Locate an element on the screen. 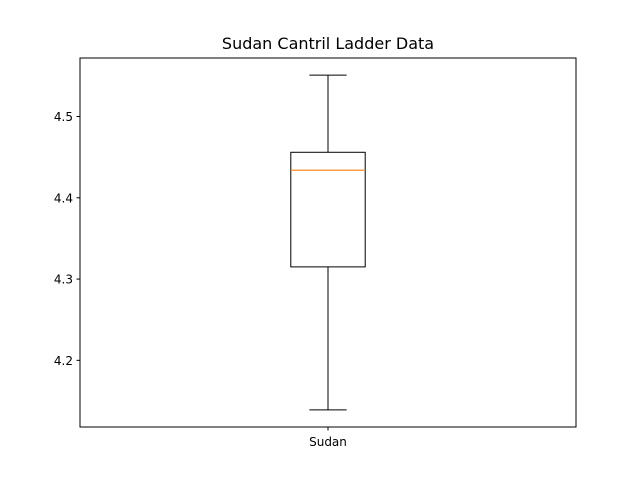 This screenshot has height=480, width=640. x-tick-label: Sudan is located at coordinates (328, 442).